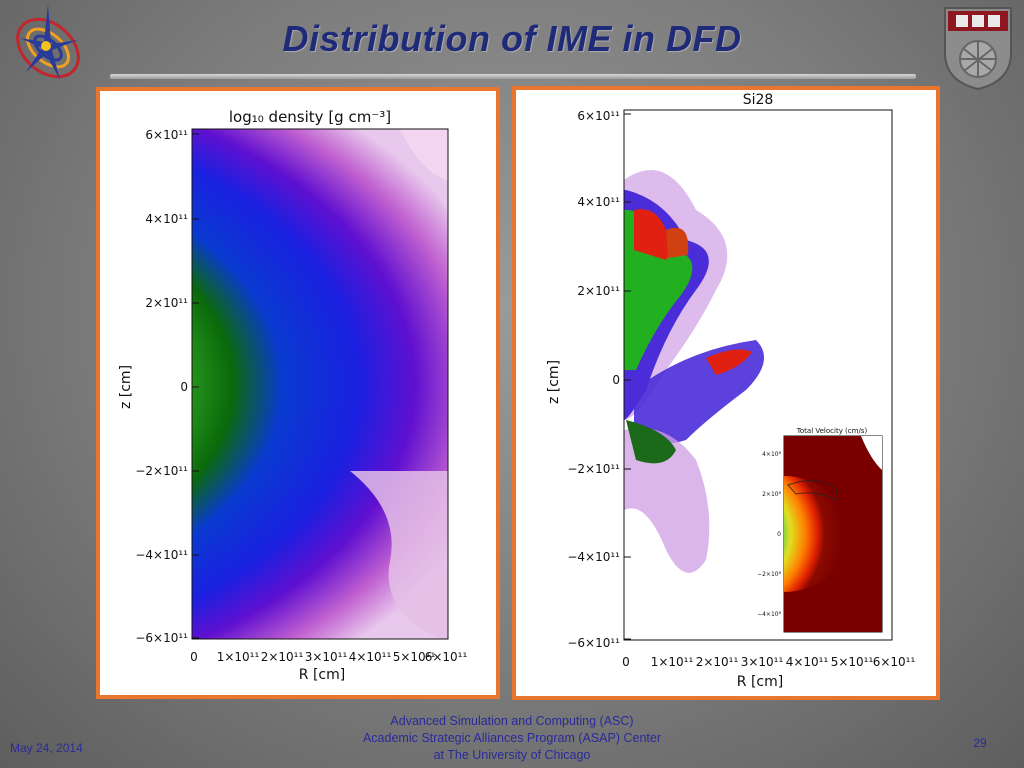 The width and height of the screenshot is (1024, 768). Describe the element at coordinates (126, 387) in the screenshot. I see `left-y-label: z [cm]` at that location.